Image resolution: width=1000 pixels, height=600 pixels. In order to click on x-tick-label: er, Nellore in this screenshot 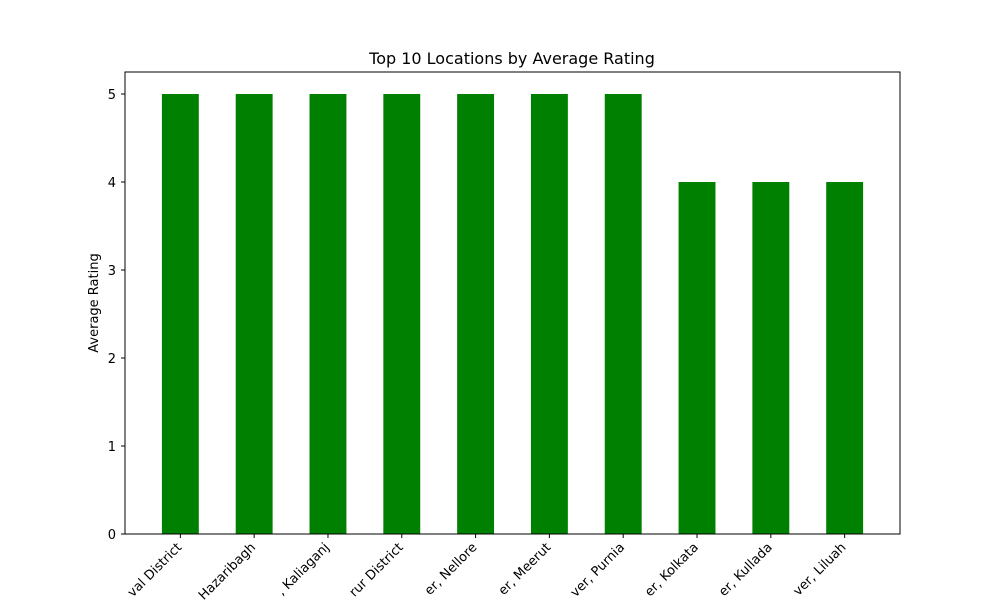, I will do `click(451, 569)`.